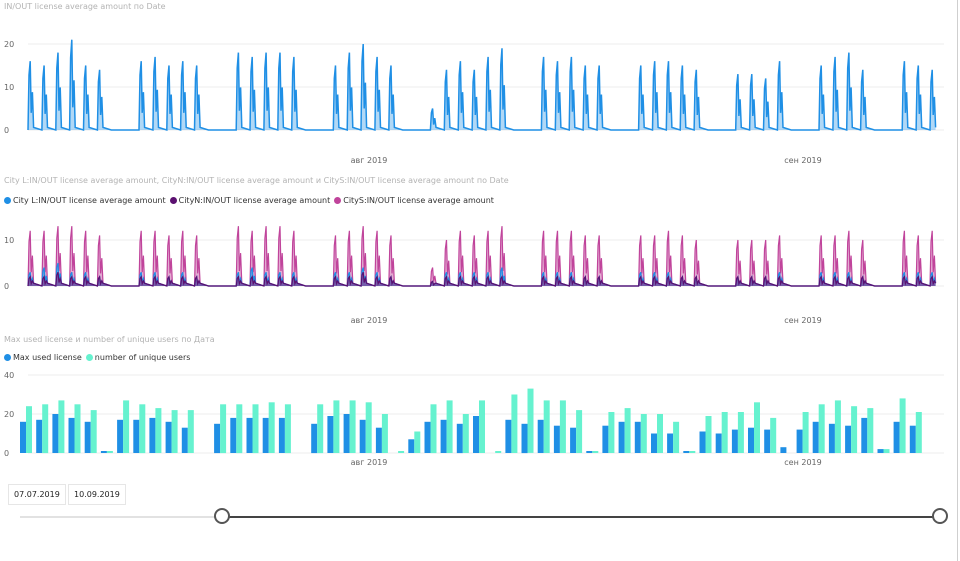 The height and width of the screenshot is (561, 960). What do you see at coordinates (37, 494) in the screenshot?
I see `start-date-input: 07.07.2019` at bounding box center [37, 494].